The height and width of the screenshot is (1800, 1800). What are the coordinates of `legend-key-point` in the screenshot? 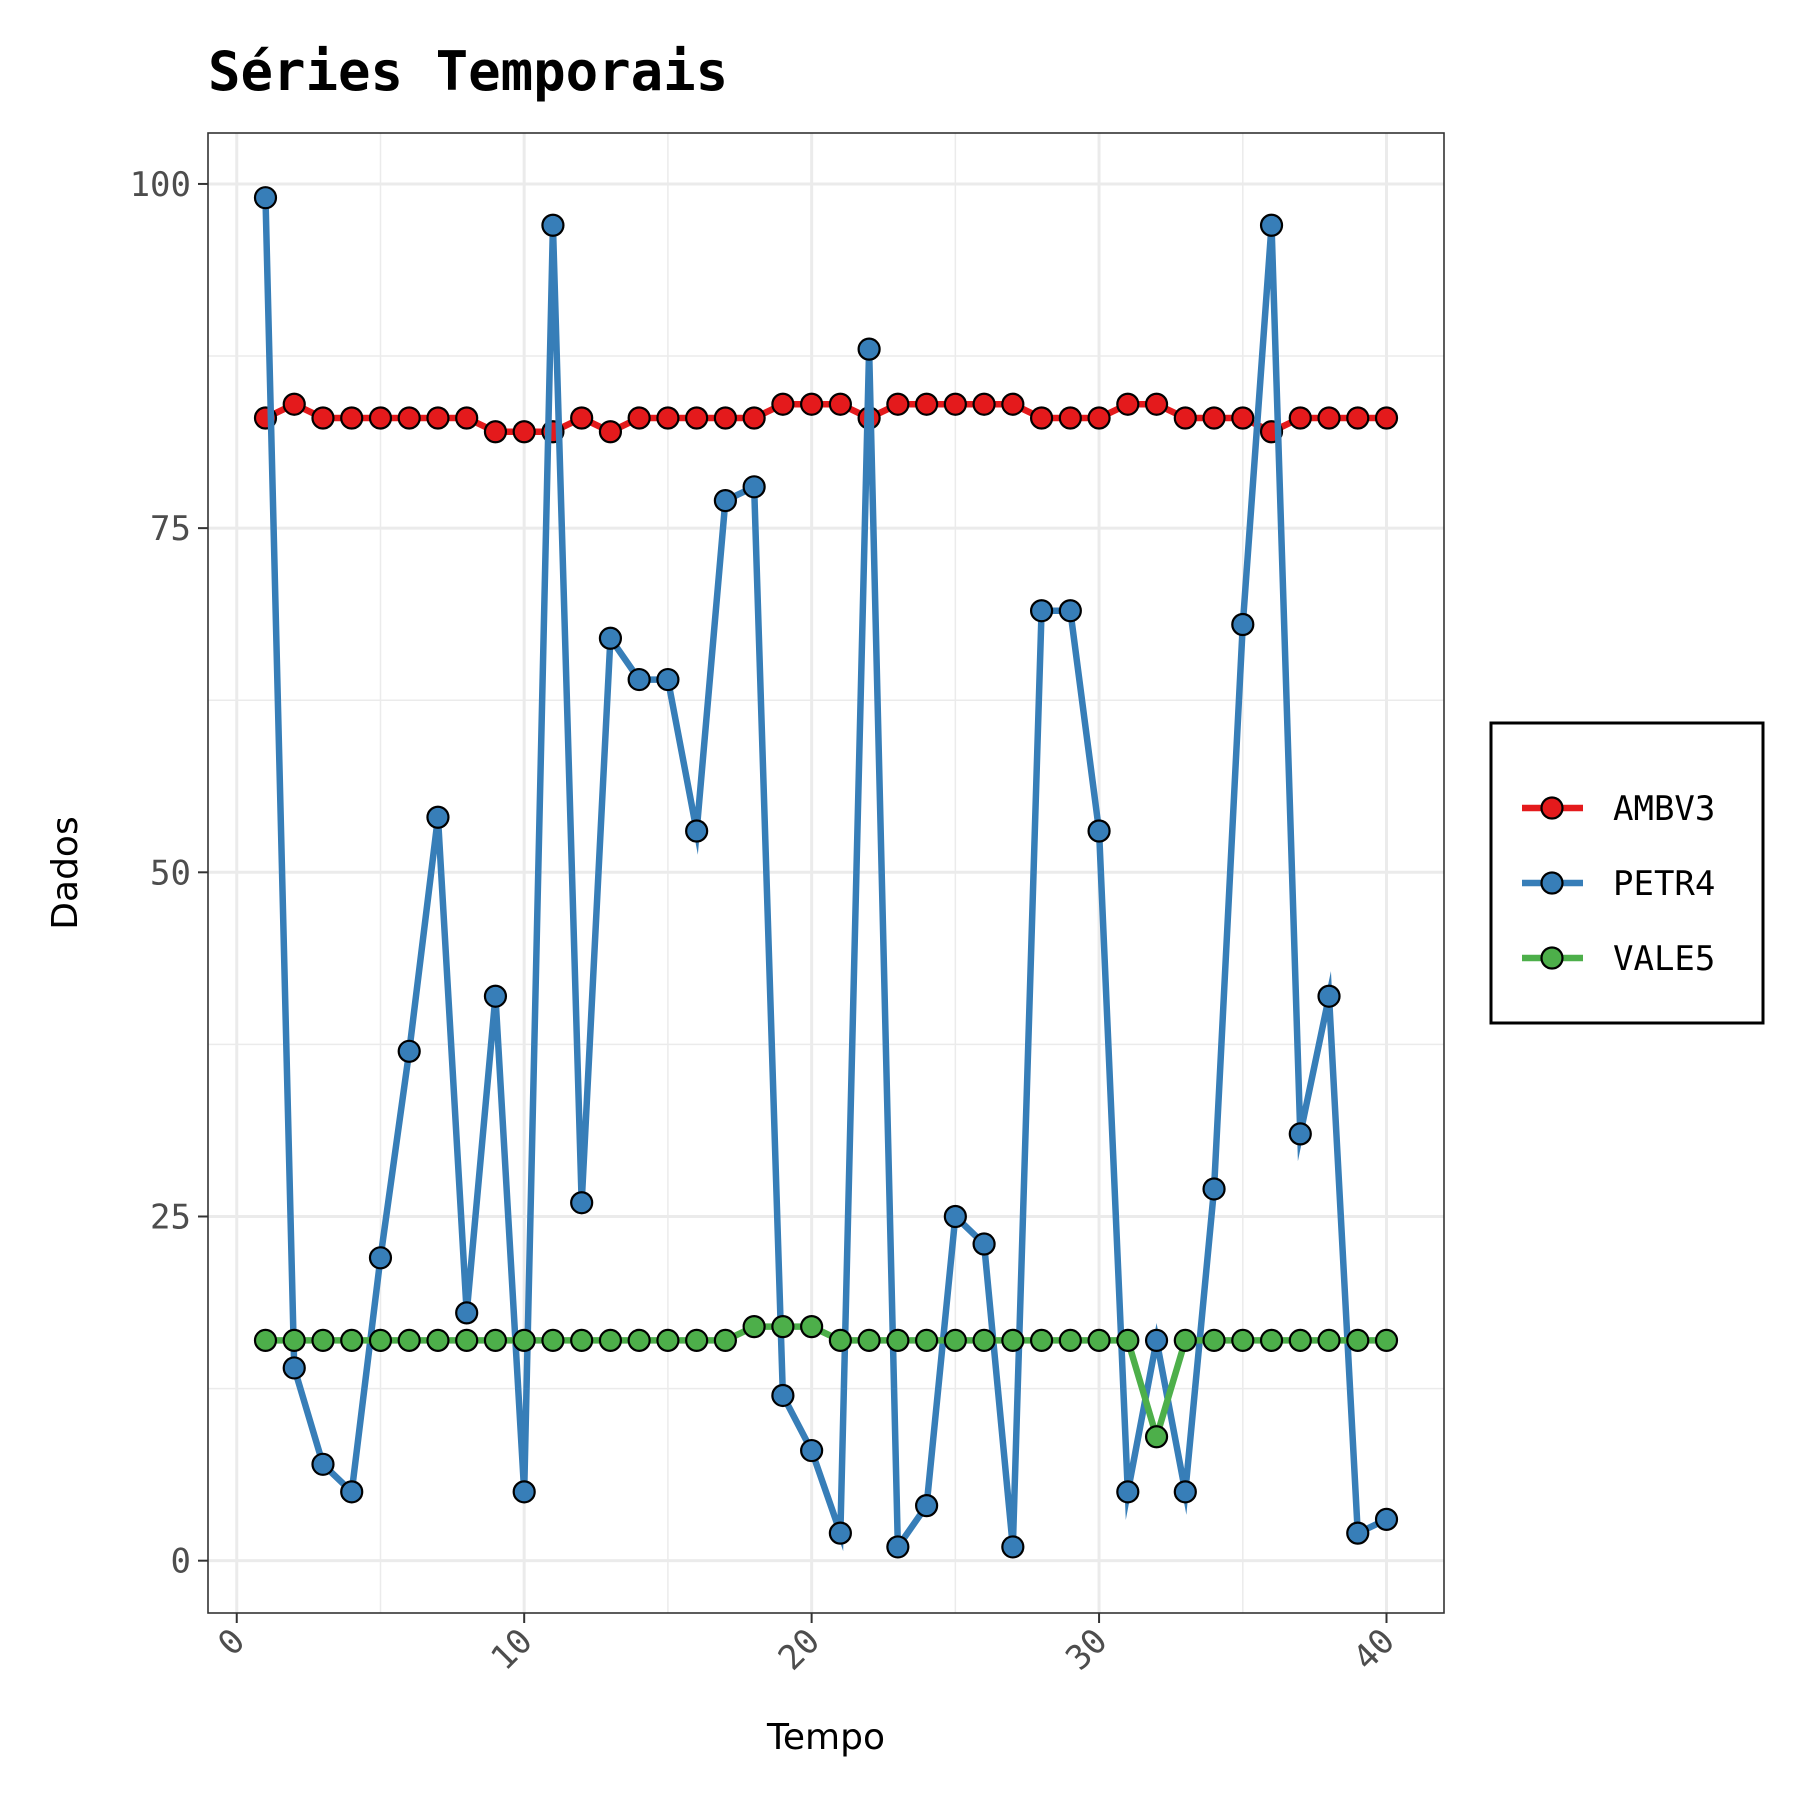 It's located at (1552, 808).